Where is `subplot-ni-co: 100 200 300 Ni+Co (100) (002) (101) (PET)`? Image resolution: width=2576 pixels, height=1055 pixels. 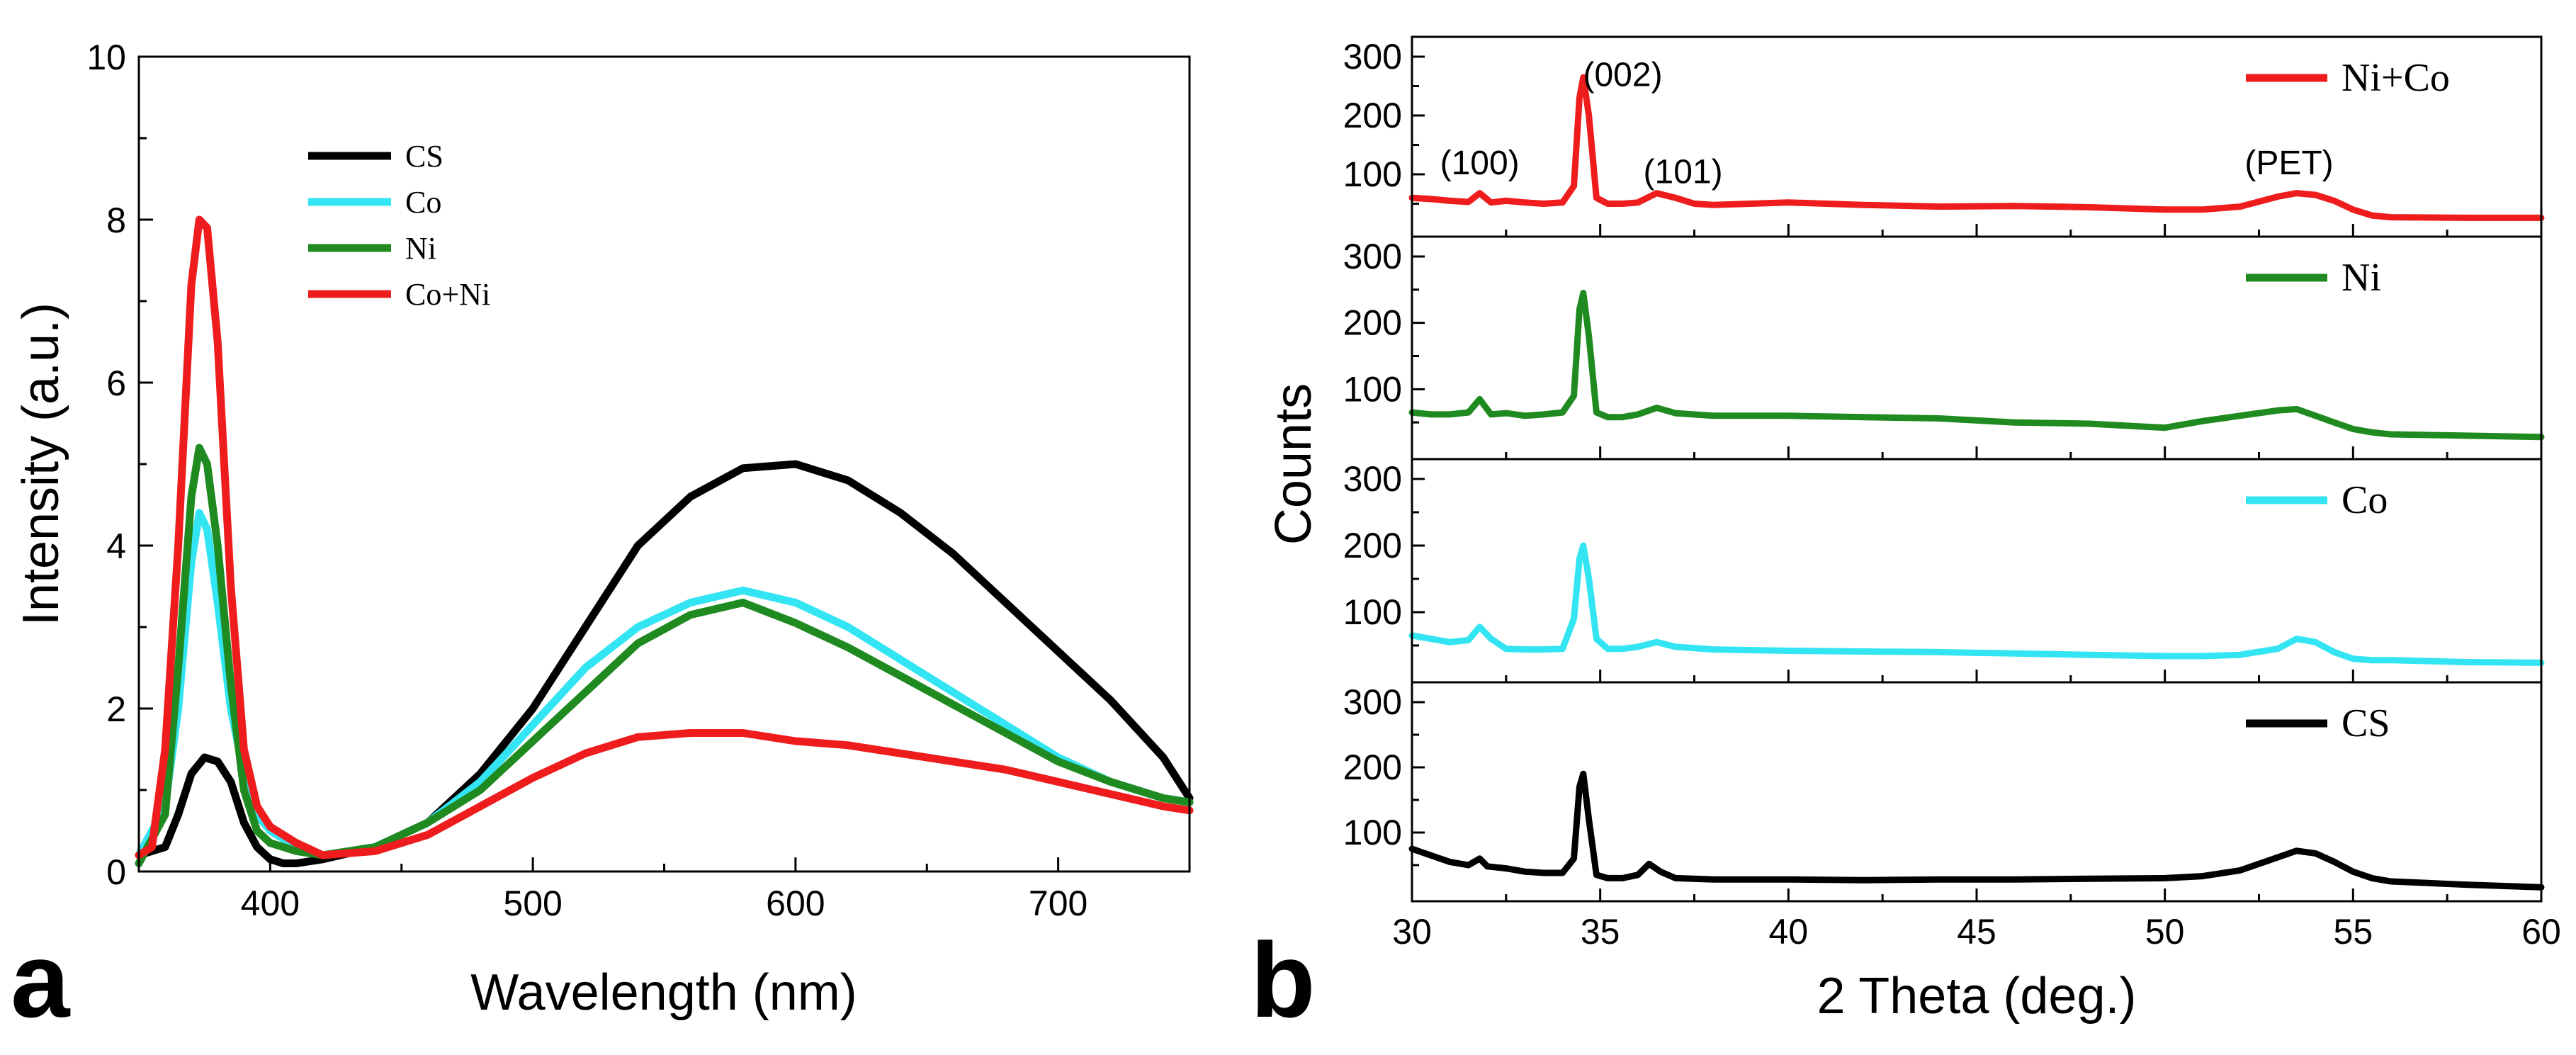
subplot-ni-co: 100 200 300 Ni+Co (100) (002) (101) (PET) is located at coordinates (1944, 136).